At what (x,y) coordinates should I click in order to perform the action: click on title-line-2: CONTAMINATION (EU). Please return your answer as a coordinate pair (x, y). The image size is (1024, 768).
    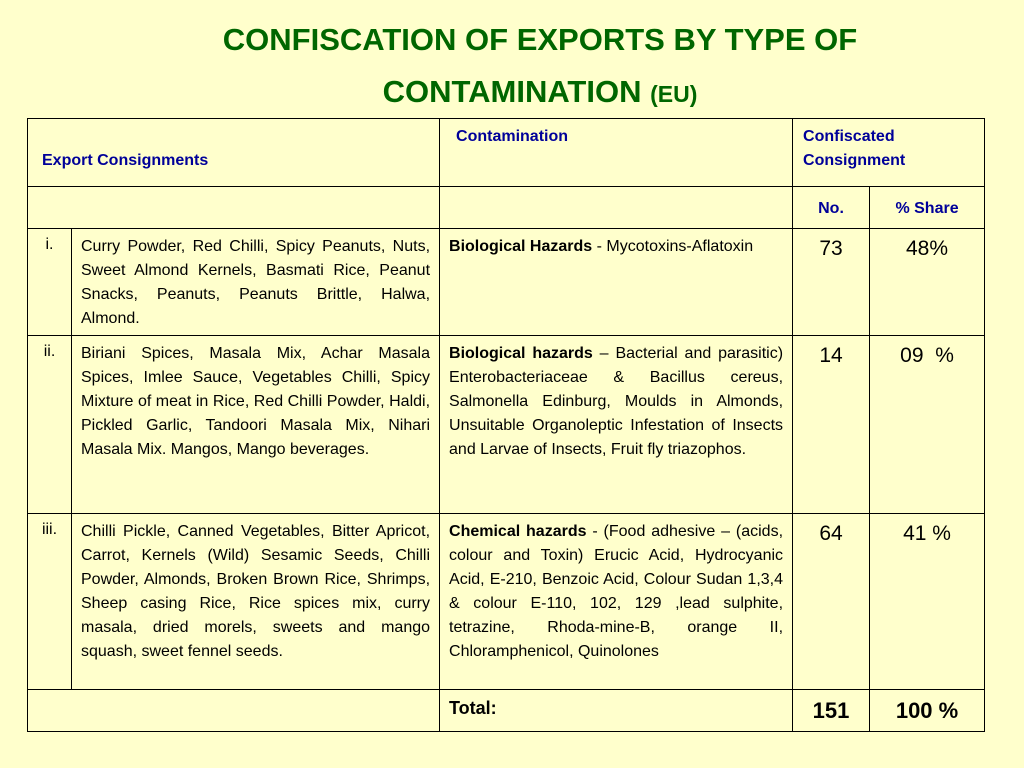
    Looking at the image, I should click on (540, 93).